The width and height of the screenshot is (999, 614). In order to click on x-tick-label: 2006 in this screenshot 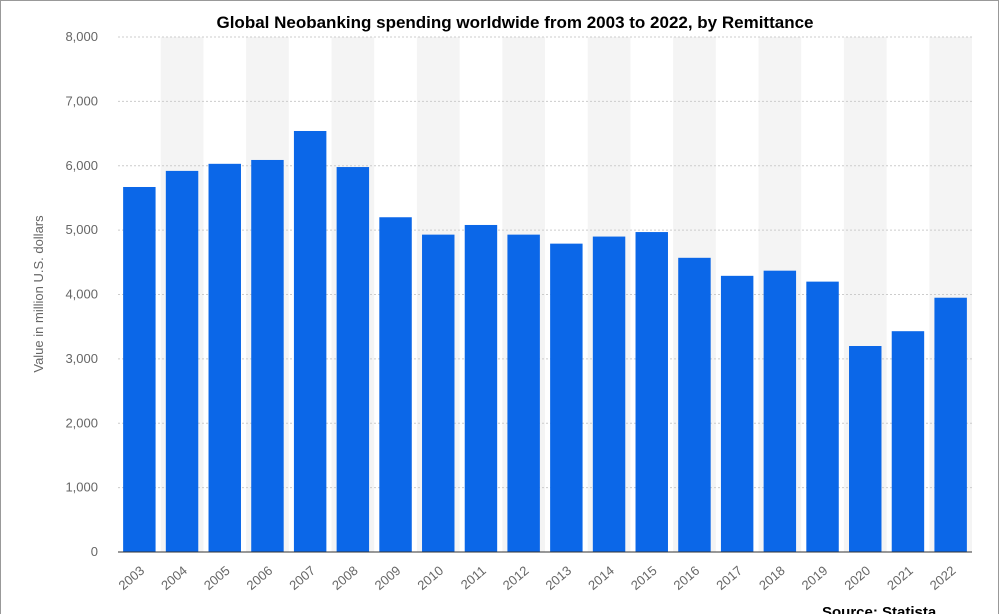, I will do `click(260, 578)`.